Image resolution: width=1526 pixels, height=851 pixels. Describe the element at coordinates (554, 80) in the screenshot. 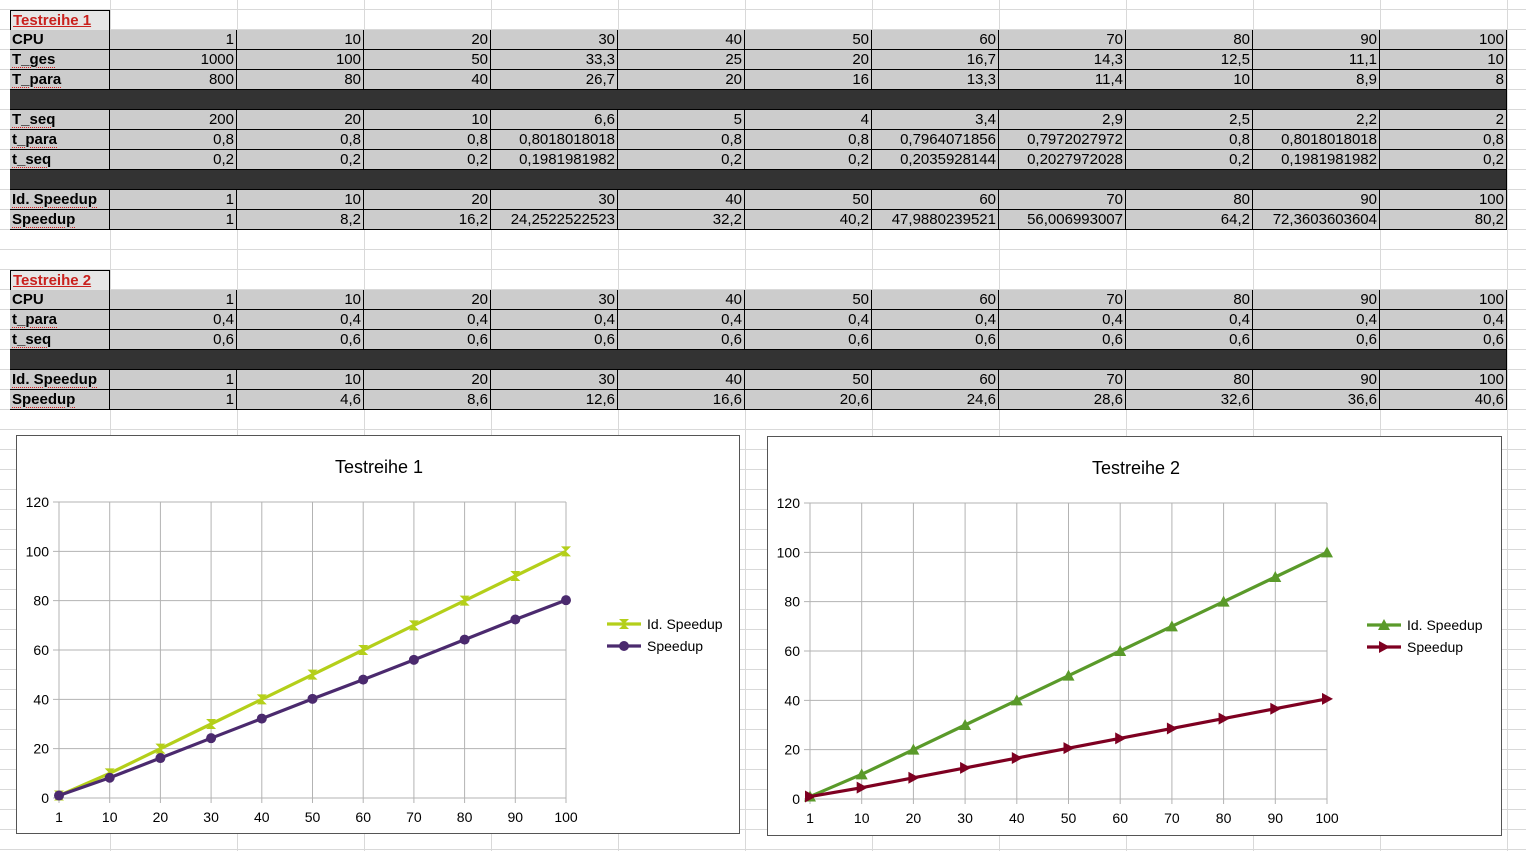

I see `table-cell: 26,7` at that location.